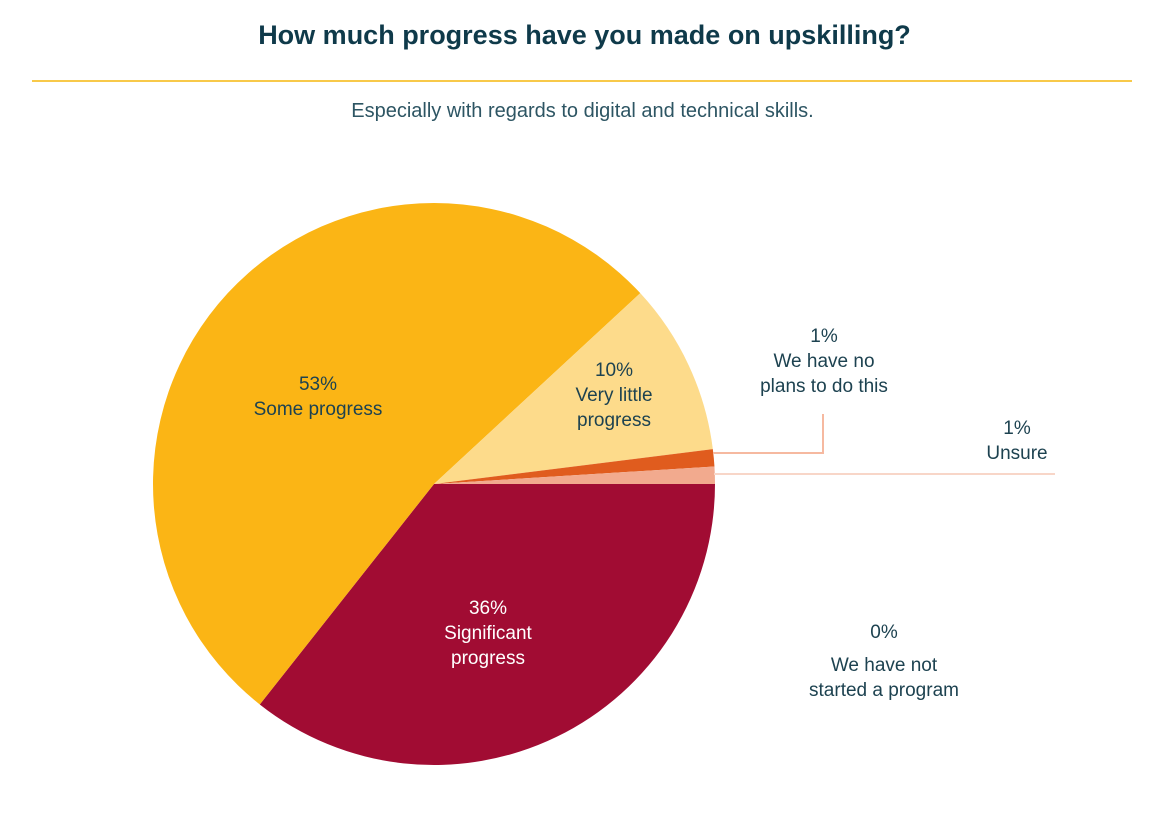  Describe the element at coordinates (884, 665) in the screenshot. I see `label-text: We have not` at that location.